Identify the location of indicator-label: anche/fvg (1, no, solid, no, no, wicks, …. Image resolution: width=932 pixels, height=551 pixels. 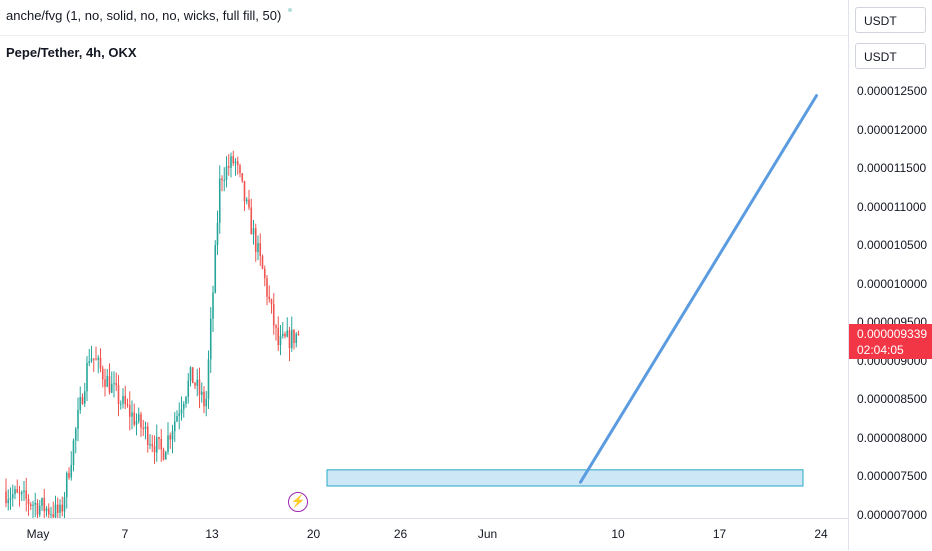
(144, 15).